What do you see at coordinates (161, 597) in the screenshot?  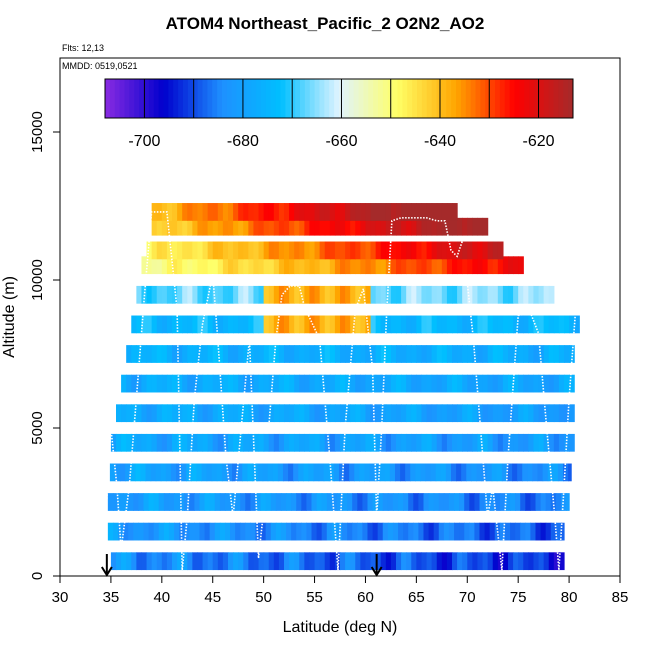 I see `x-tick-label: 40` at bounding box center [161, 597].